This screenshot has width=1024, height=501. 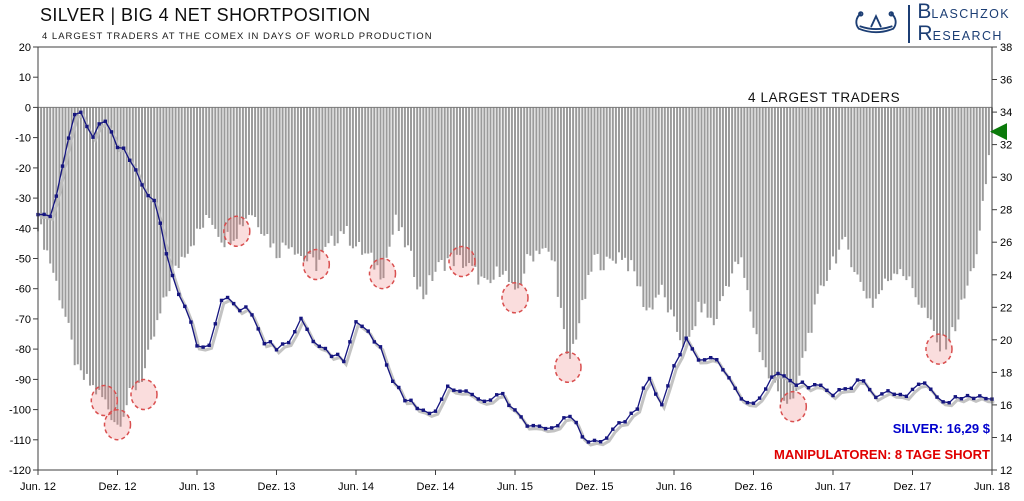 I want to click on x-axis-tick-label: Dez. 13, so click(x=277, y=487).